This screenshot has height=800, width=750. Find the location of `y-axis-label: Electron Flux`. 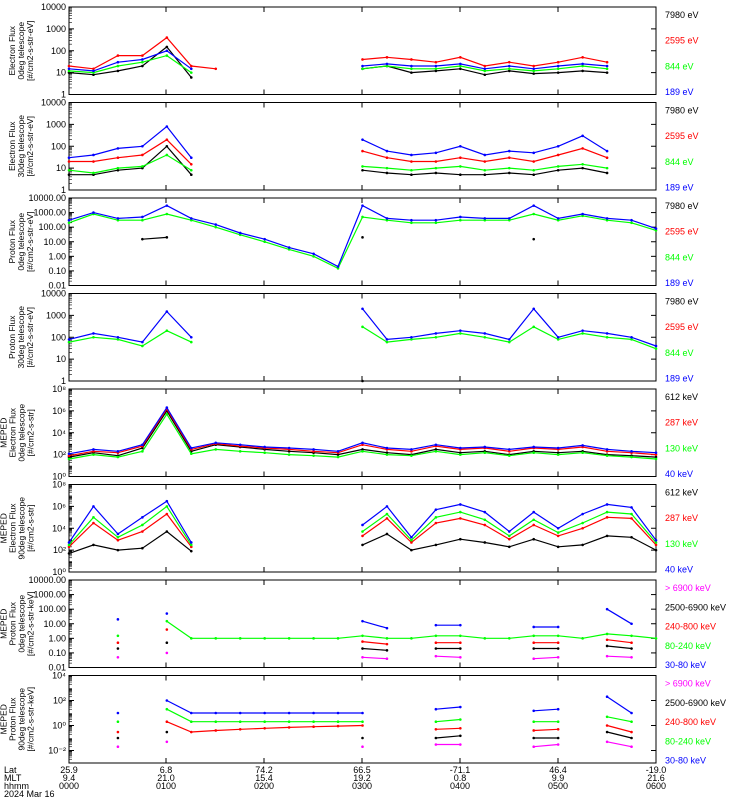

y-axis-label: Electron Flux is located at coordinates (12, 50).